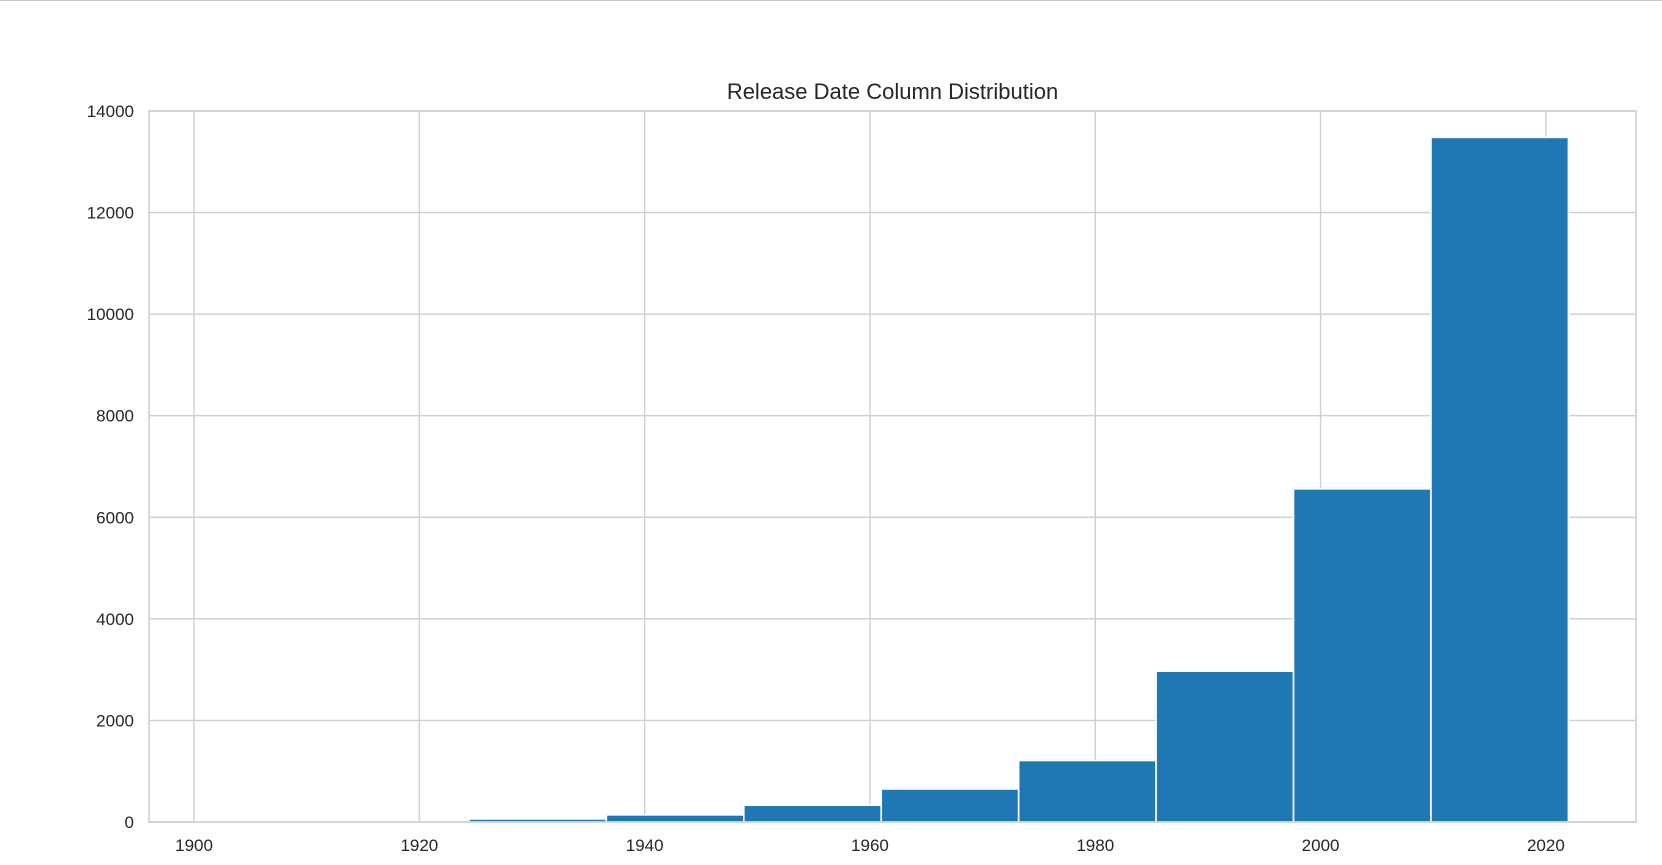 The image size is (1662, 865). I want to click on y-tick-label: 6000, so click(115, 517).